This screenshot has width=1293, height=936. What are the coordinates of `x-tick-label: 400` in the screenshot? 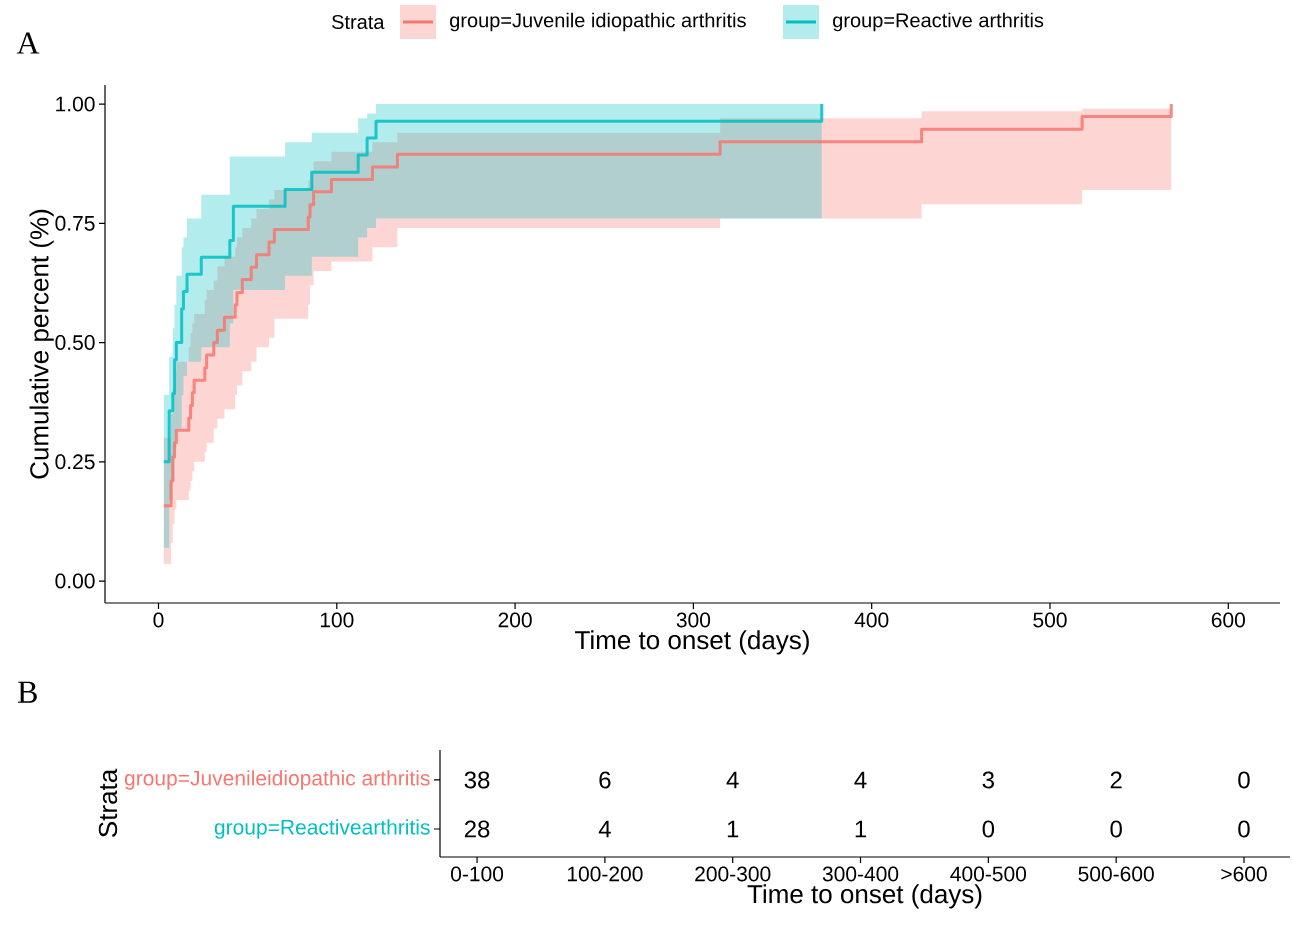 It's located at (871, 620).